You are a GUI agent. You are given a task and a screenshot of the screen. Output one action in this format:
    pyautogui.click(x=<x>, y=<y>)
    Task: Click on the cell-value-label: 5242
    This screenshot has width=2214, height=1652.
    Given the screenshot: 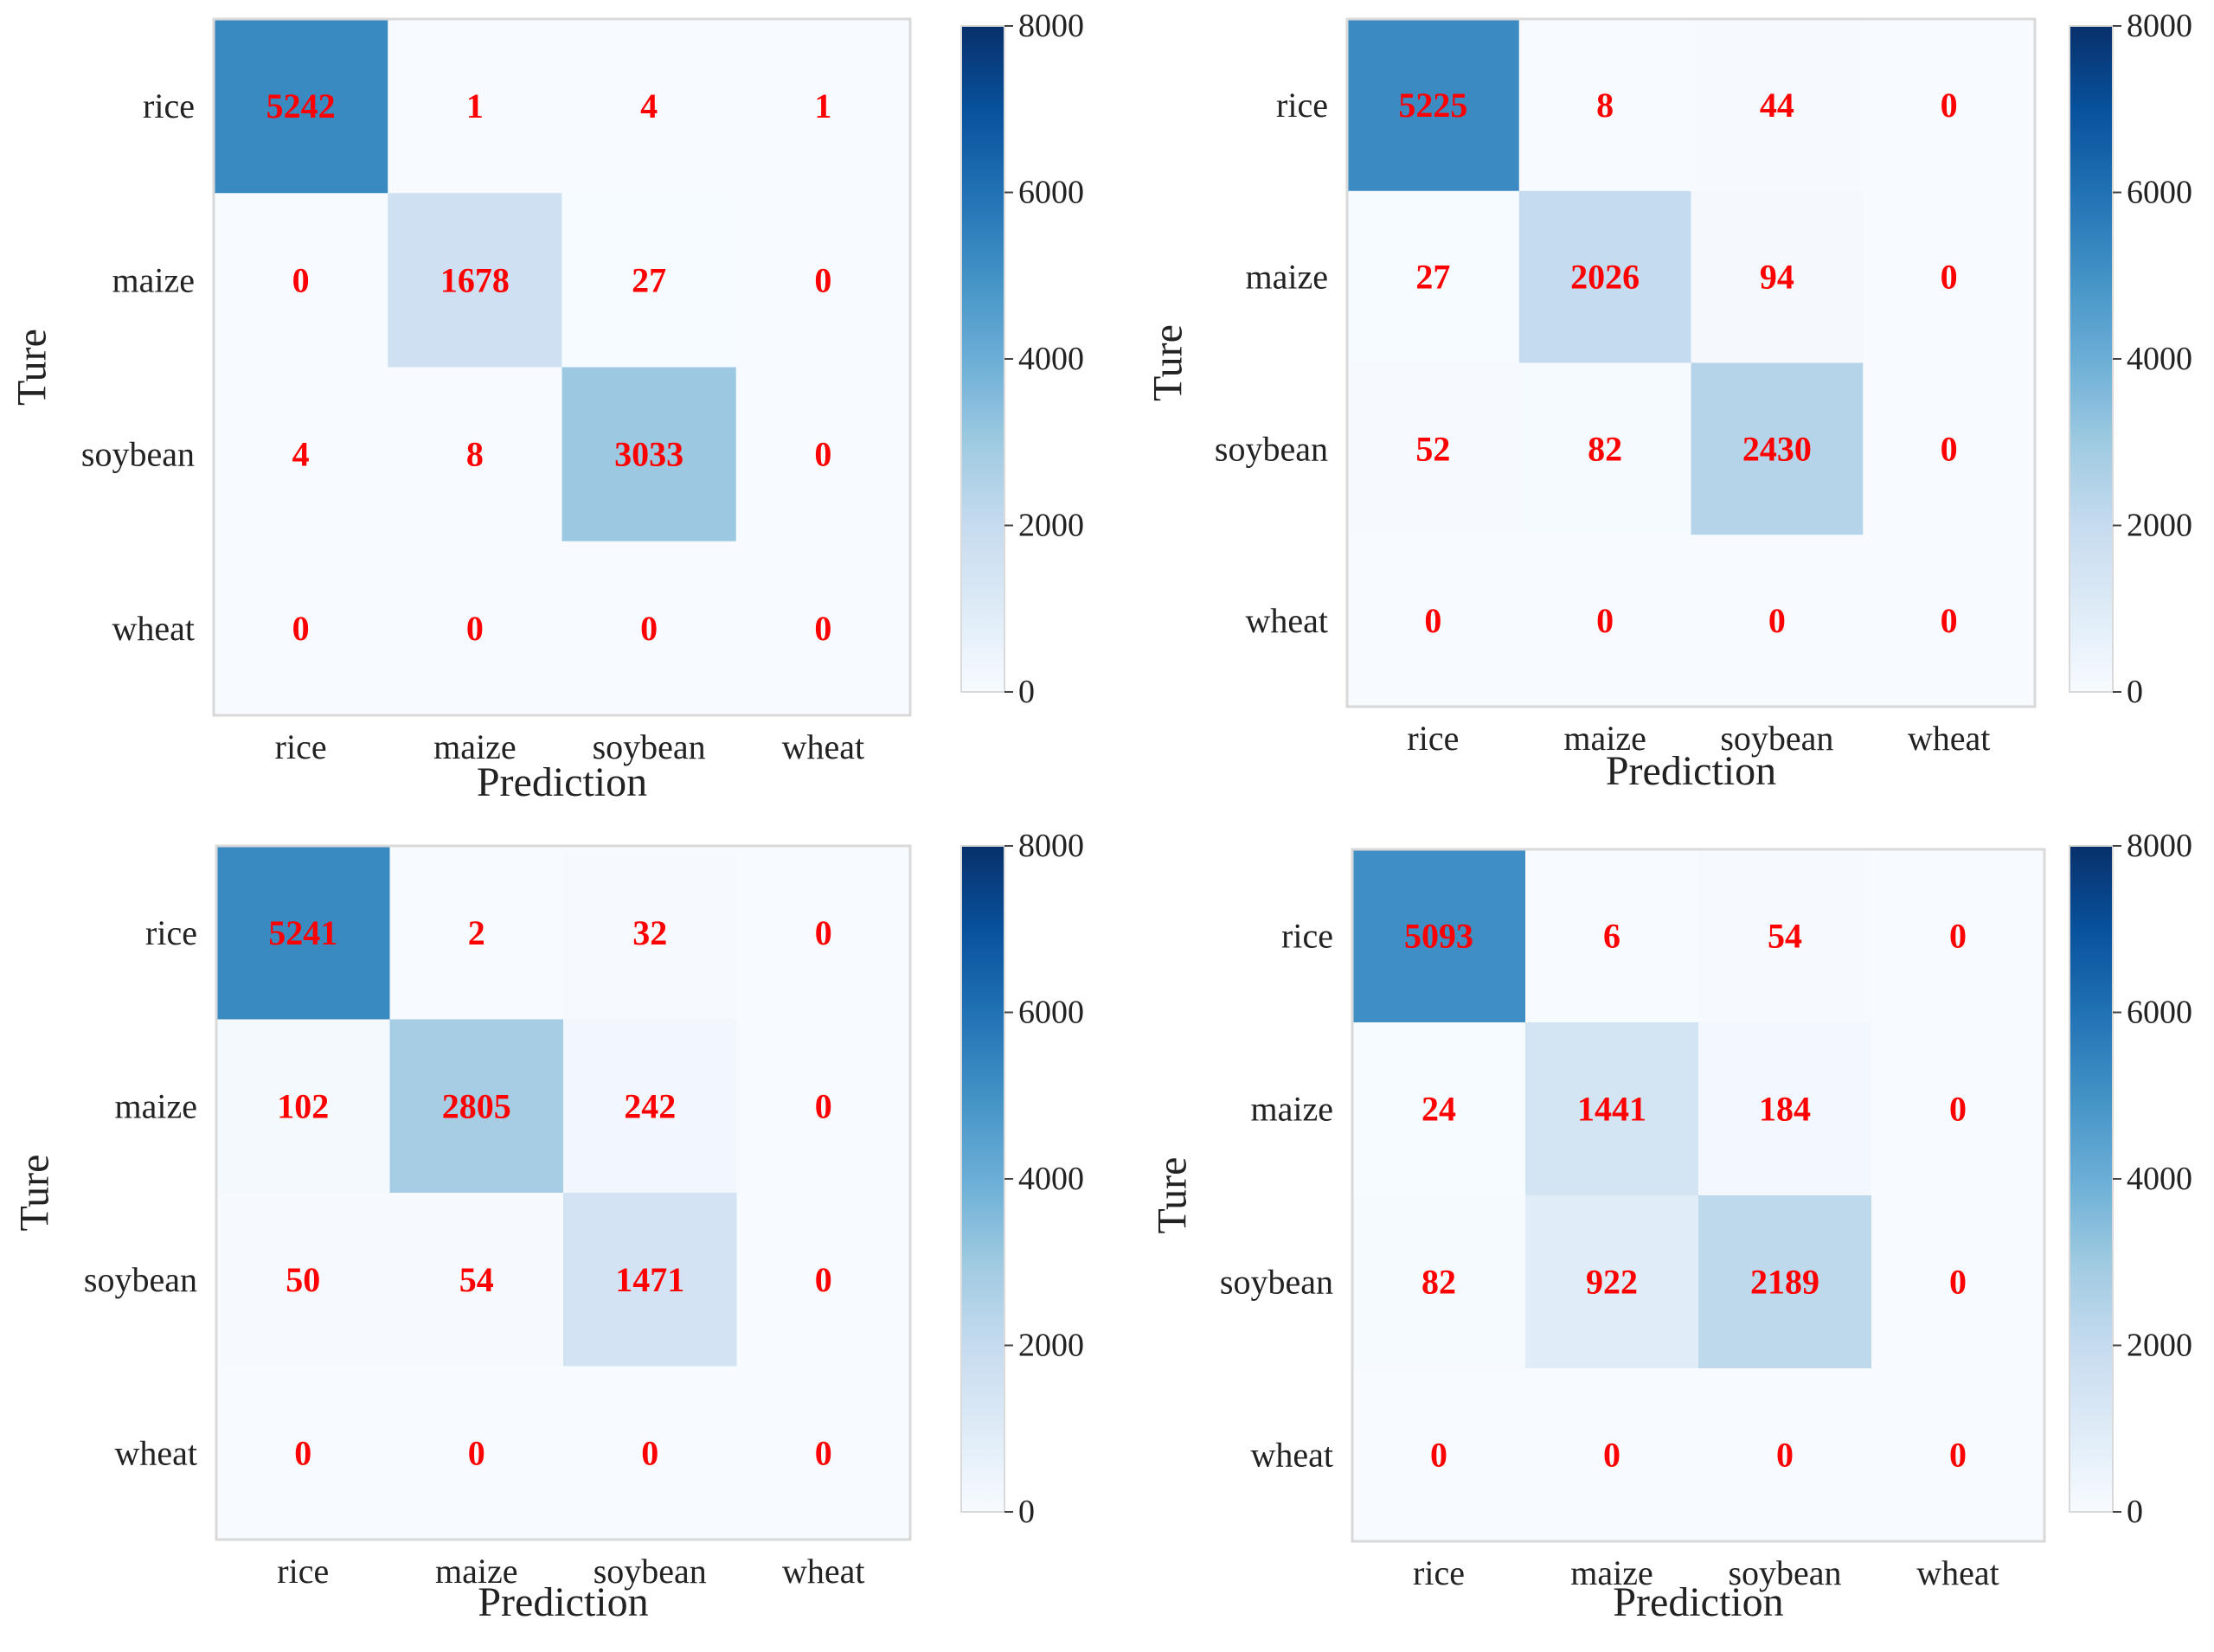 What is the action you would take?
    pyautogui.click(x=301, y=105)
    